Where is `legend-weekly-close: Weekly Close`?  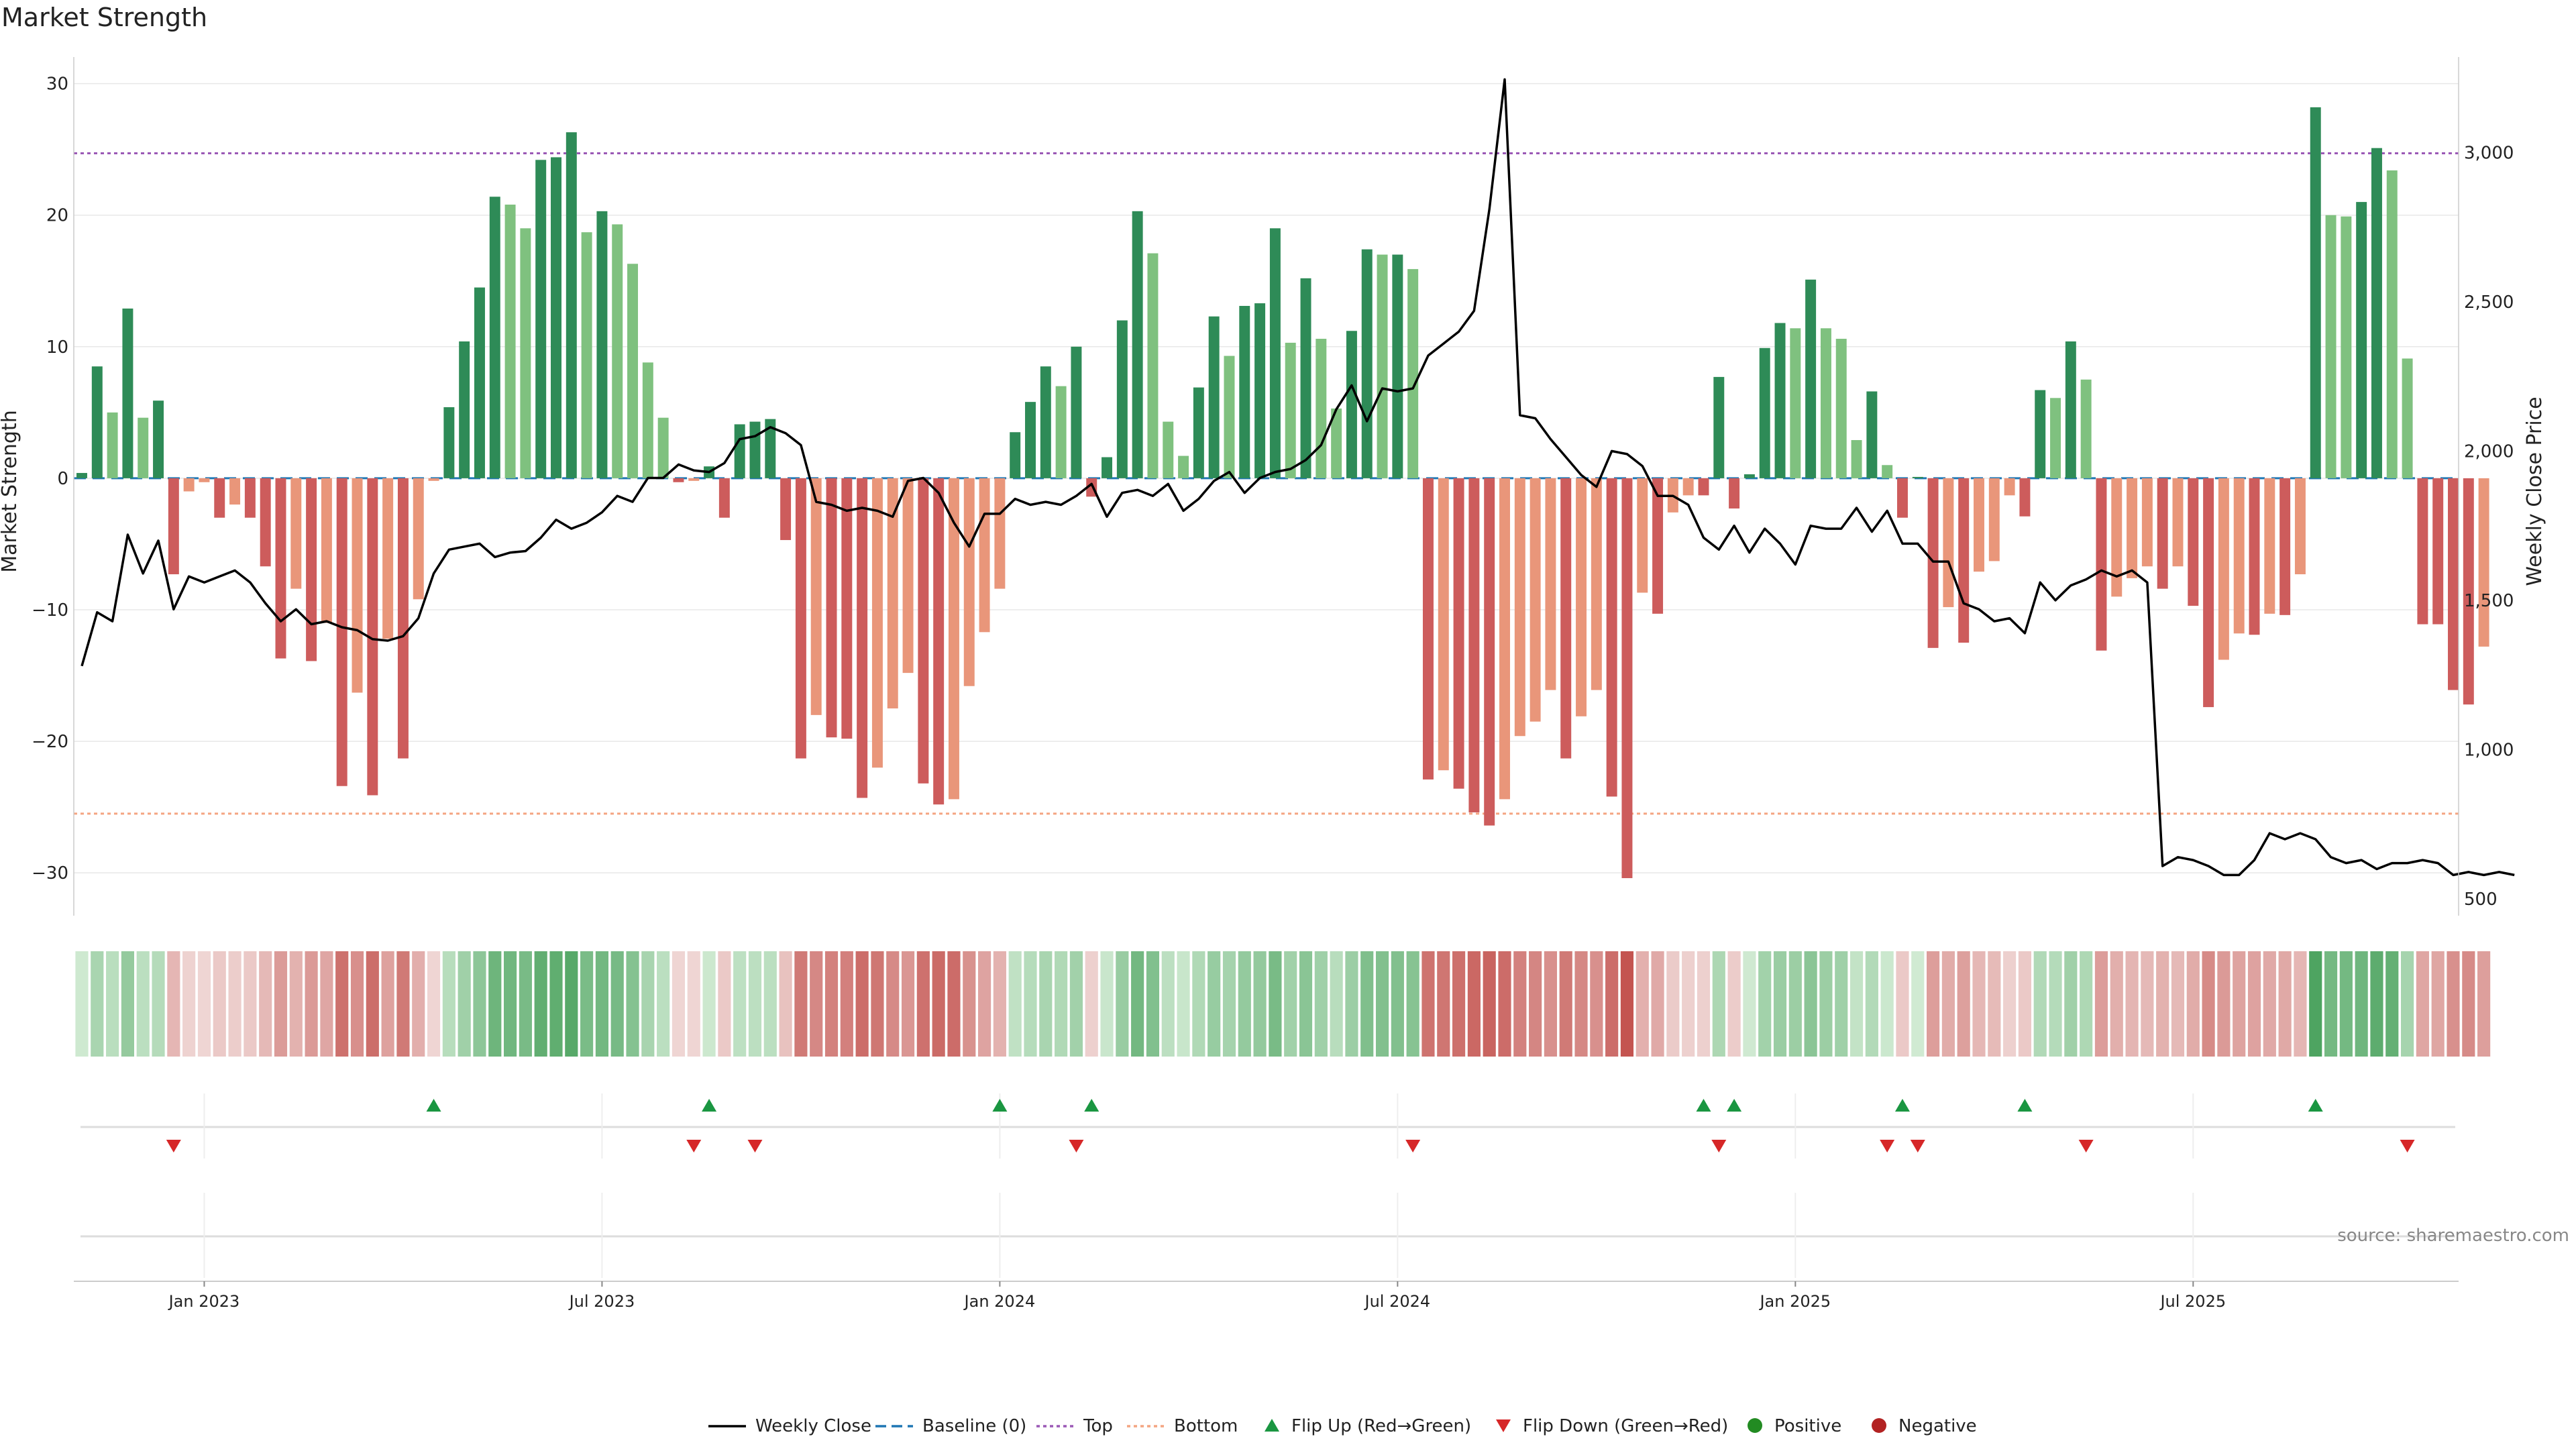 legend-weekly-close: Weekly Close is located at coordinates (789, 1426).